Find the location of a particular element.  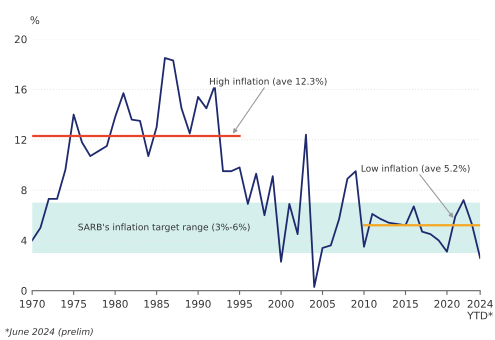

annotation: High inflation (ave 12.3%) is located at coordinates (268, 82).